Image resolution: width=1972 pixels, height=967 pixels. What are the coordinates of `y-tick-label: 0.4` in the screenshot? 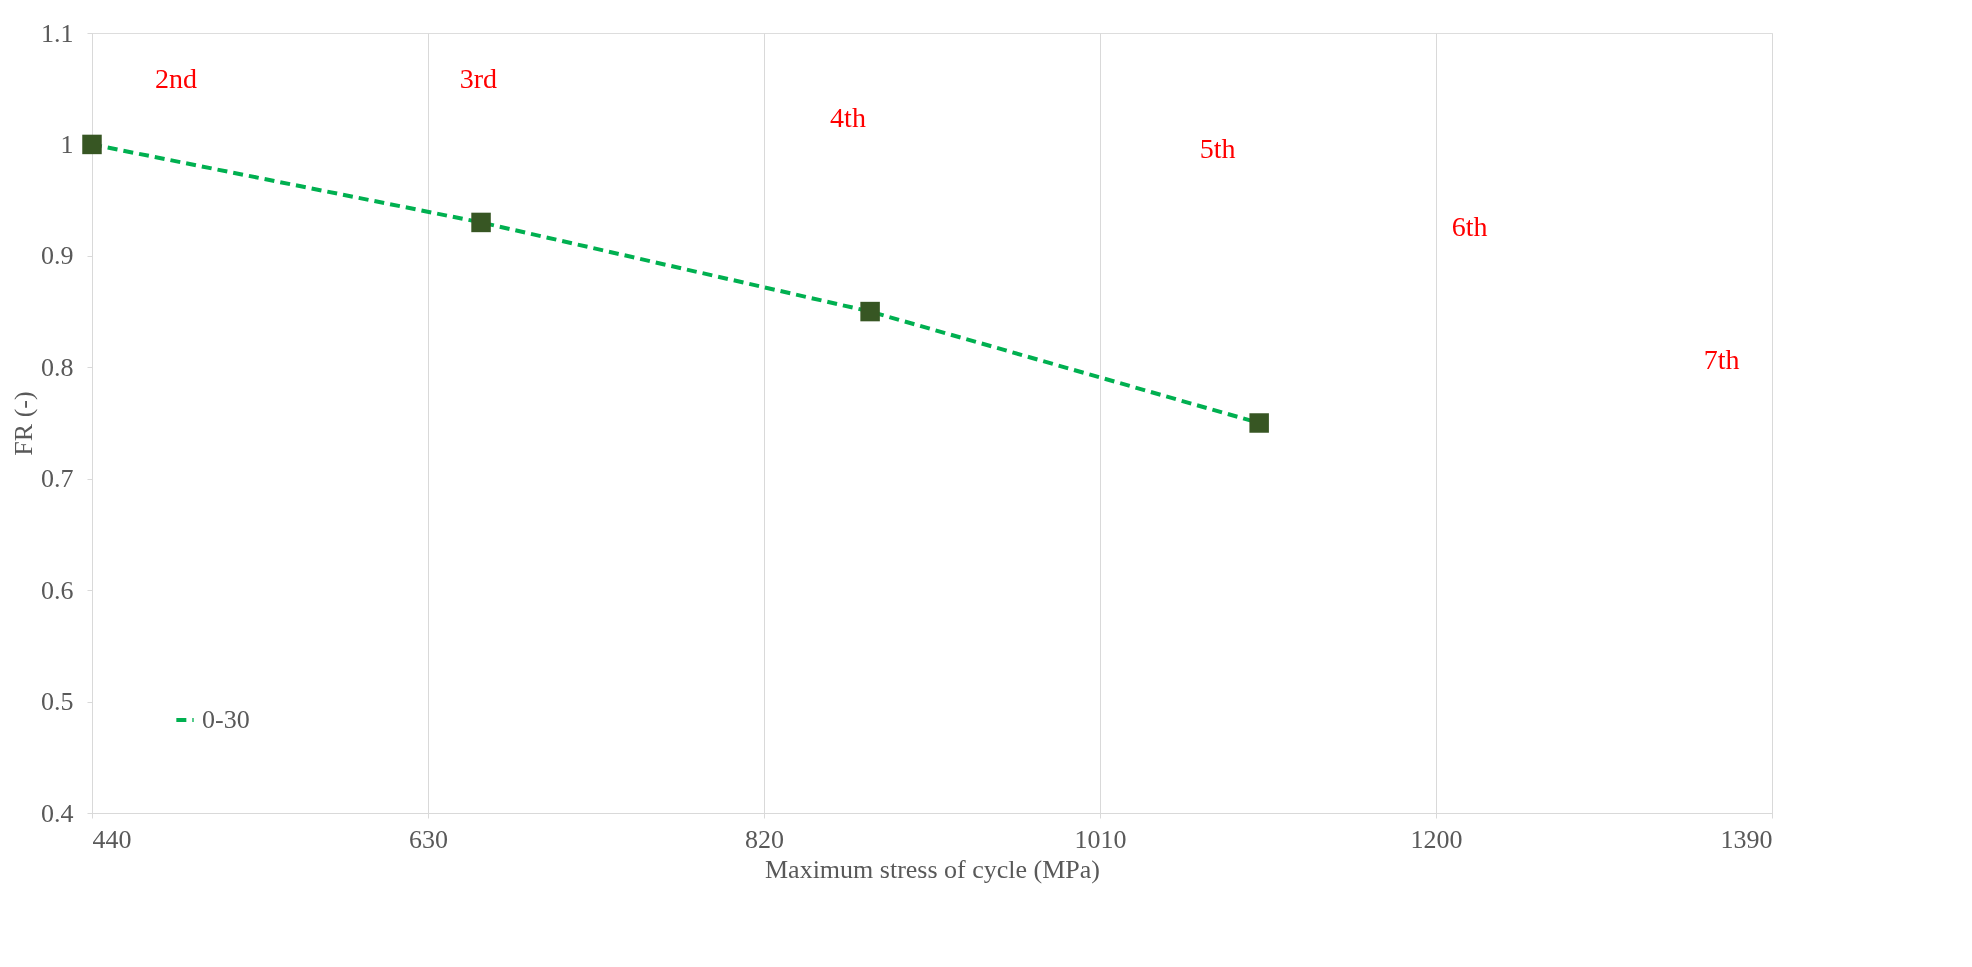 It's located at (57, 813).